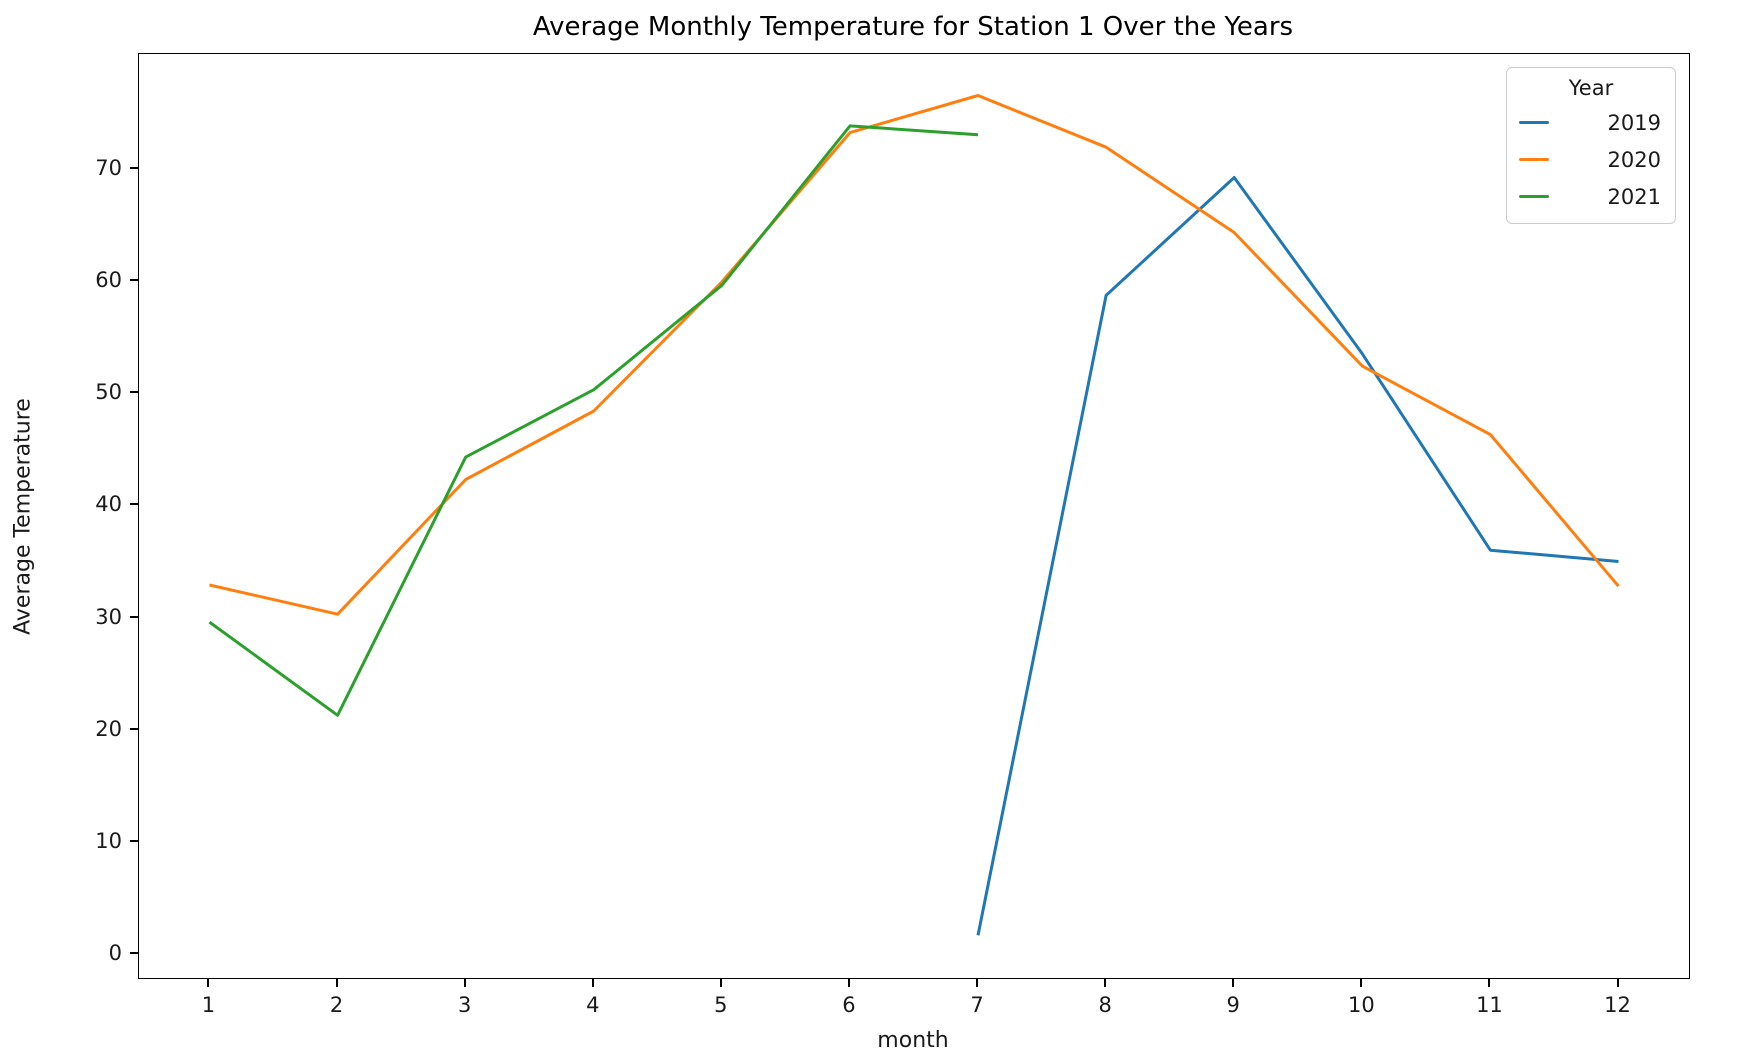 The image size is (1754, 1062). I want to click on y-axis-label: Average Temperature, so click(23, 516).